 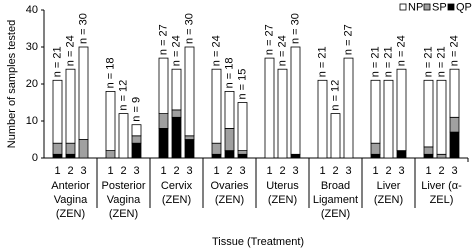 I want to click on legend-label: QP, so click(x=464, y=7).